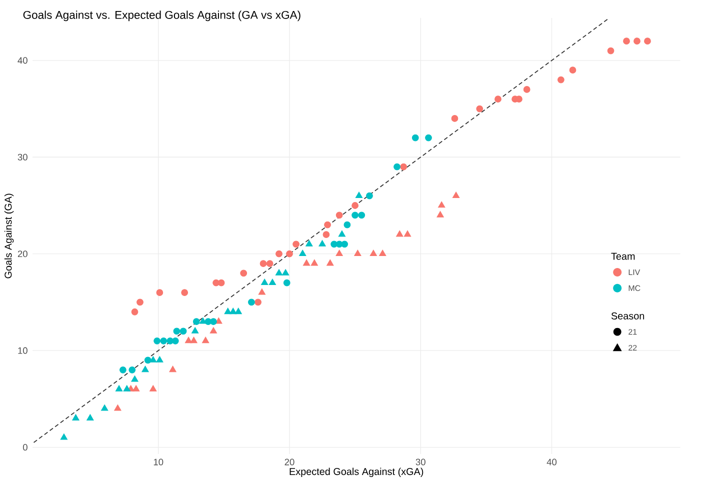 The width and height of the screenshot is (719, 481). What do you see at coordinates (23, 253) in the screenshot?
I see `y-tick-label: 20` at bounding box center [23, 253].